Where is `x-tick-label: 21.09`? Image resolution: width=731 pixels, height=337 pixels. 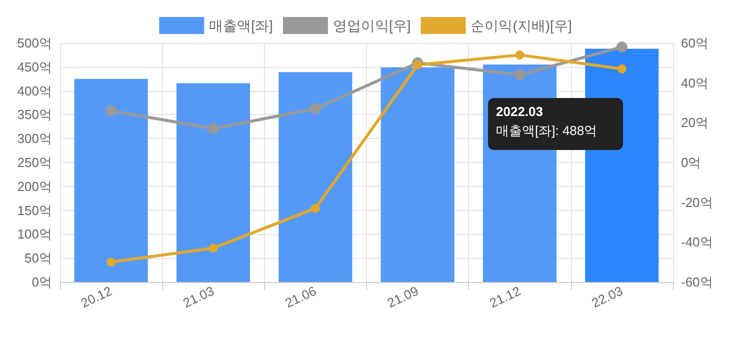
x-tick-label: 21.09 is located at coordinates (402, 297).